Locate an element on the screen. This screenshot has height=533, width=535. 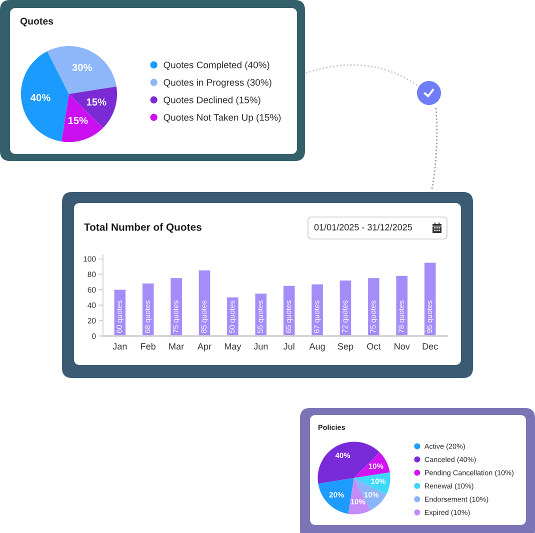
data-label: 30% is located at coordinates (82, 68).